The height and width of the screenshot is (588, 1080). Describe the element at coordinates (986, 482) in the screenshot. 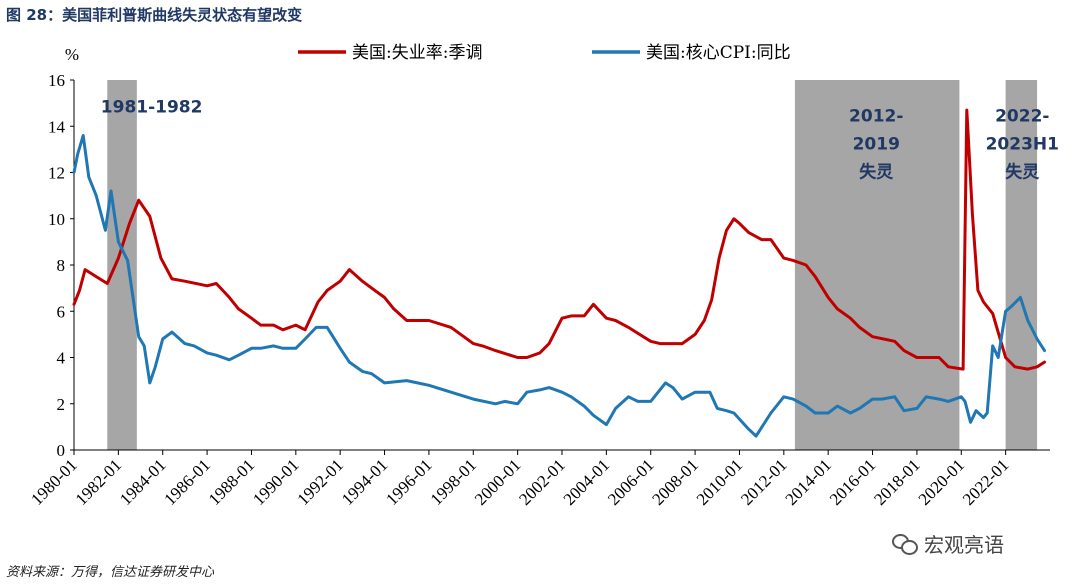

I see `x-tick-label: 2022-01` at that location.